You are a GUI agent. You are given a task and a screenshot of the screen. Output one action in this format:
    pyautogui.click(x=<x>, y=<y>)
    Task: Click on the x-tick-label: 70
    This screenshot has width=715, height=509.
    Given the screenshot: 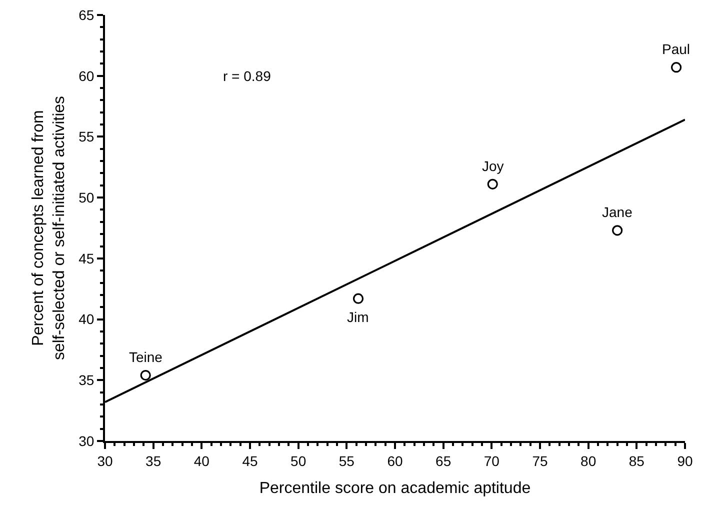 What is the action you would take?
    pyautogui.click(x=492, y=460)
    